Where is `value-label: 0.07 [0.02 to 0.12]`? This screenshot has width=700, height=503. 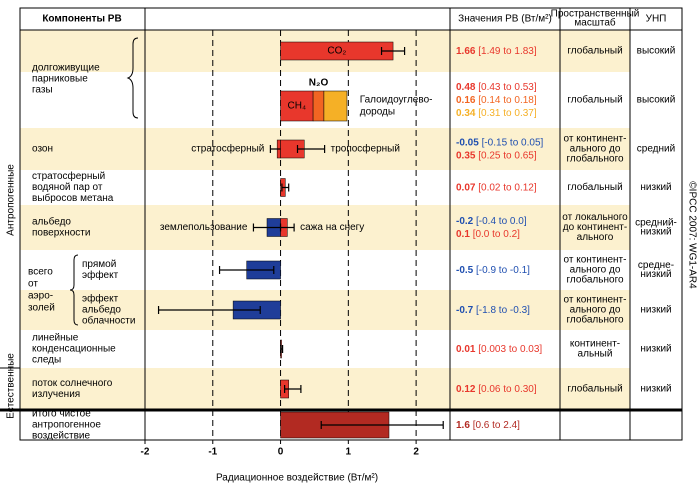
value-label: 0.07 [0.02 to 0.12] is located at coordinates (496, 187).